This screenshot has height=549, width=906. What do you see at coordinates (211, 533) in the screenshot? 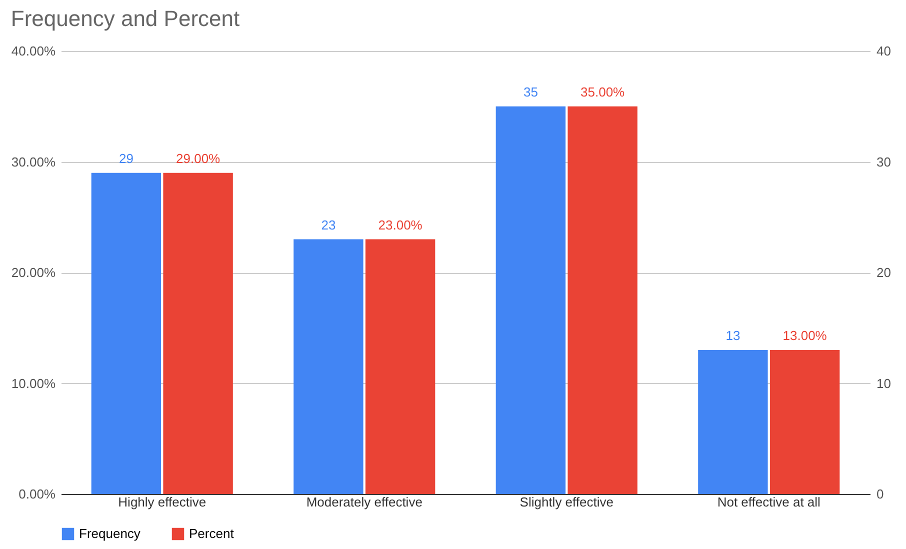
I see `legend-label: Percent` at bounding box center [211, 533].